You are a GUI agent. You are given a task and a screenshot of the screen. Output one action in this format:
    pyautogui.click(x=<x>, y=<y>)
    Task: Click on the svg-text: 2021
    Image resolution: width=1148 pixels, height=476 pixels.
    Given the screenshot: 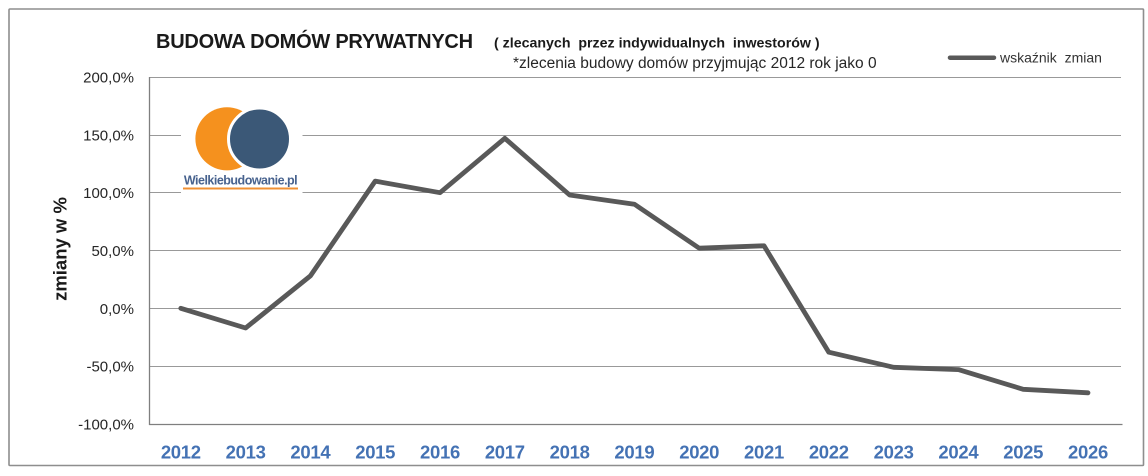 What is the action you would take?
    pyautogui.click(x=764, y=451)
    